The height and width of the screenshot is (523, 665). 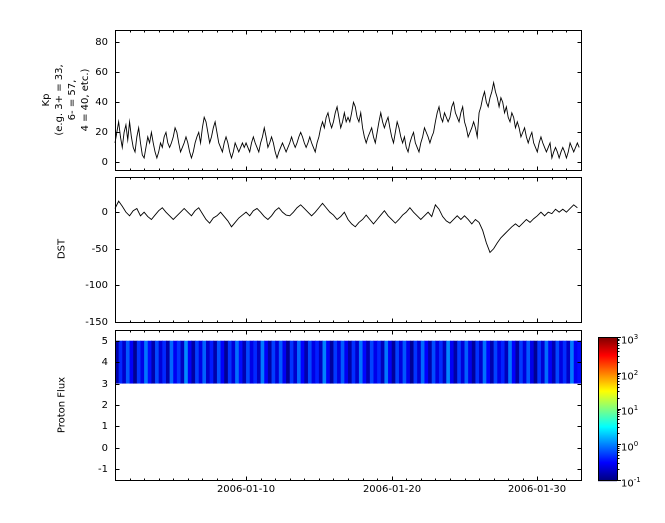 I want to click on kp-axis-label-line: Kp, so click(x=46, y=100).